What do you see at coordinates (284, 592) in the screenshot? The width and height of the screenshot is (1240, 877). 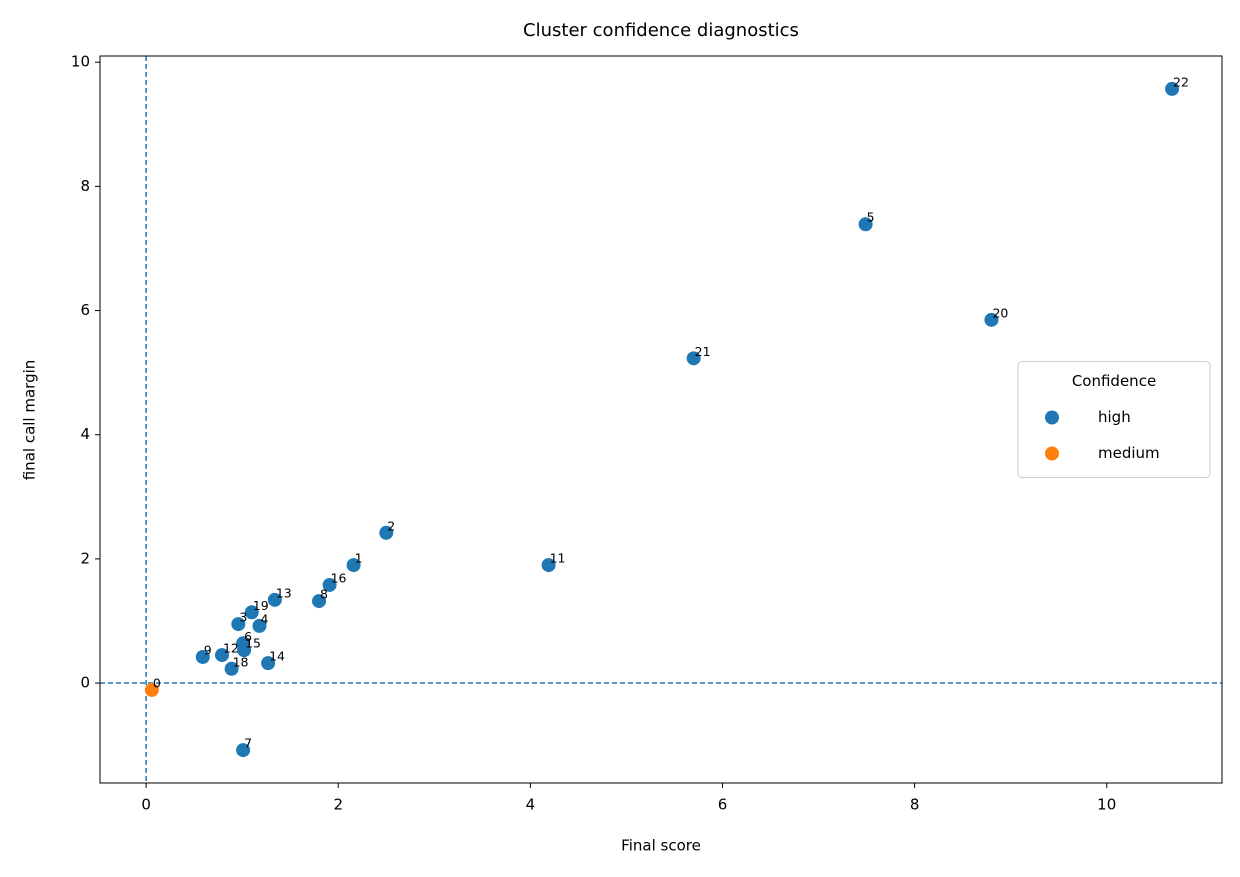 I see `point-label: 13` at bounding box center [284, 592].